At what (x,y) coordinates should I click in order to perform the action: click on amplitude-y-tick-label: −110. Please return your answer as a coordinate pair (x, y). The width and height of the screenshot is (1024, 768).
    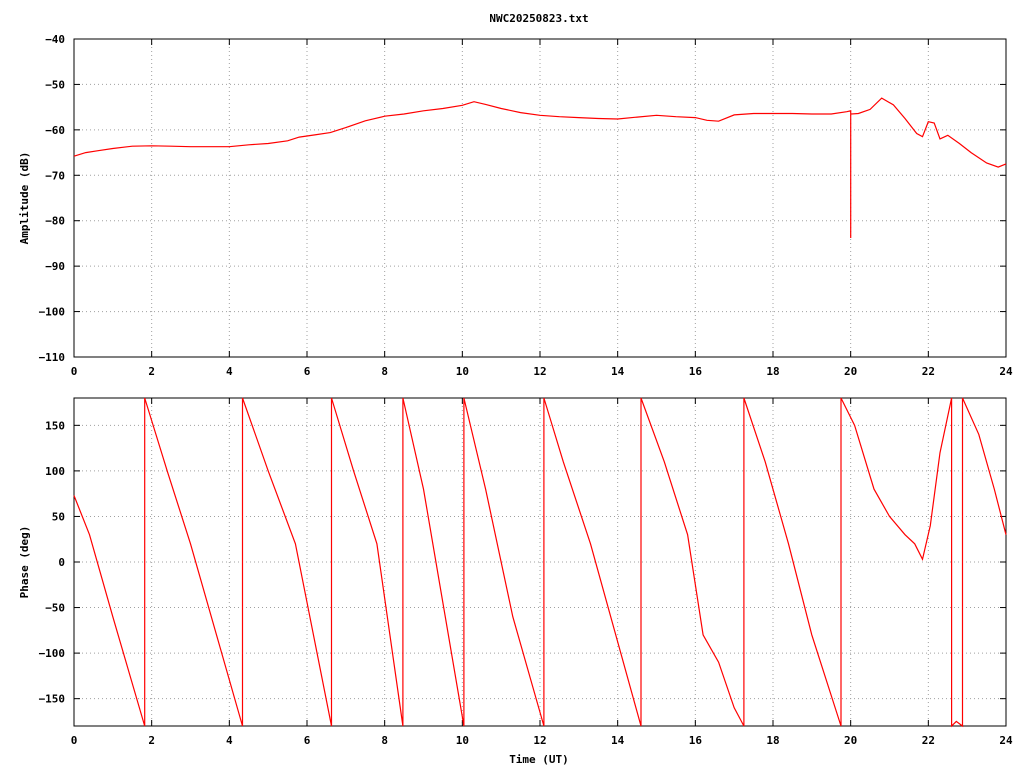
    Looking at the image, I should click on (52, 357).